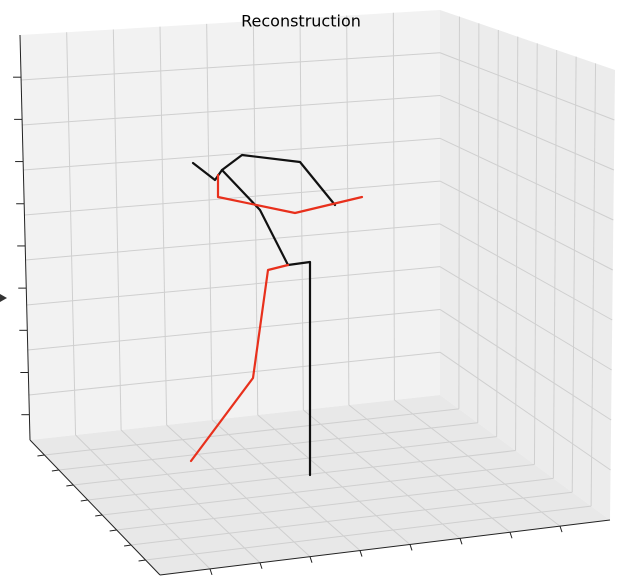  I want to click on z-axis-line, so click(25, 237).